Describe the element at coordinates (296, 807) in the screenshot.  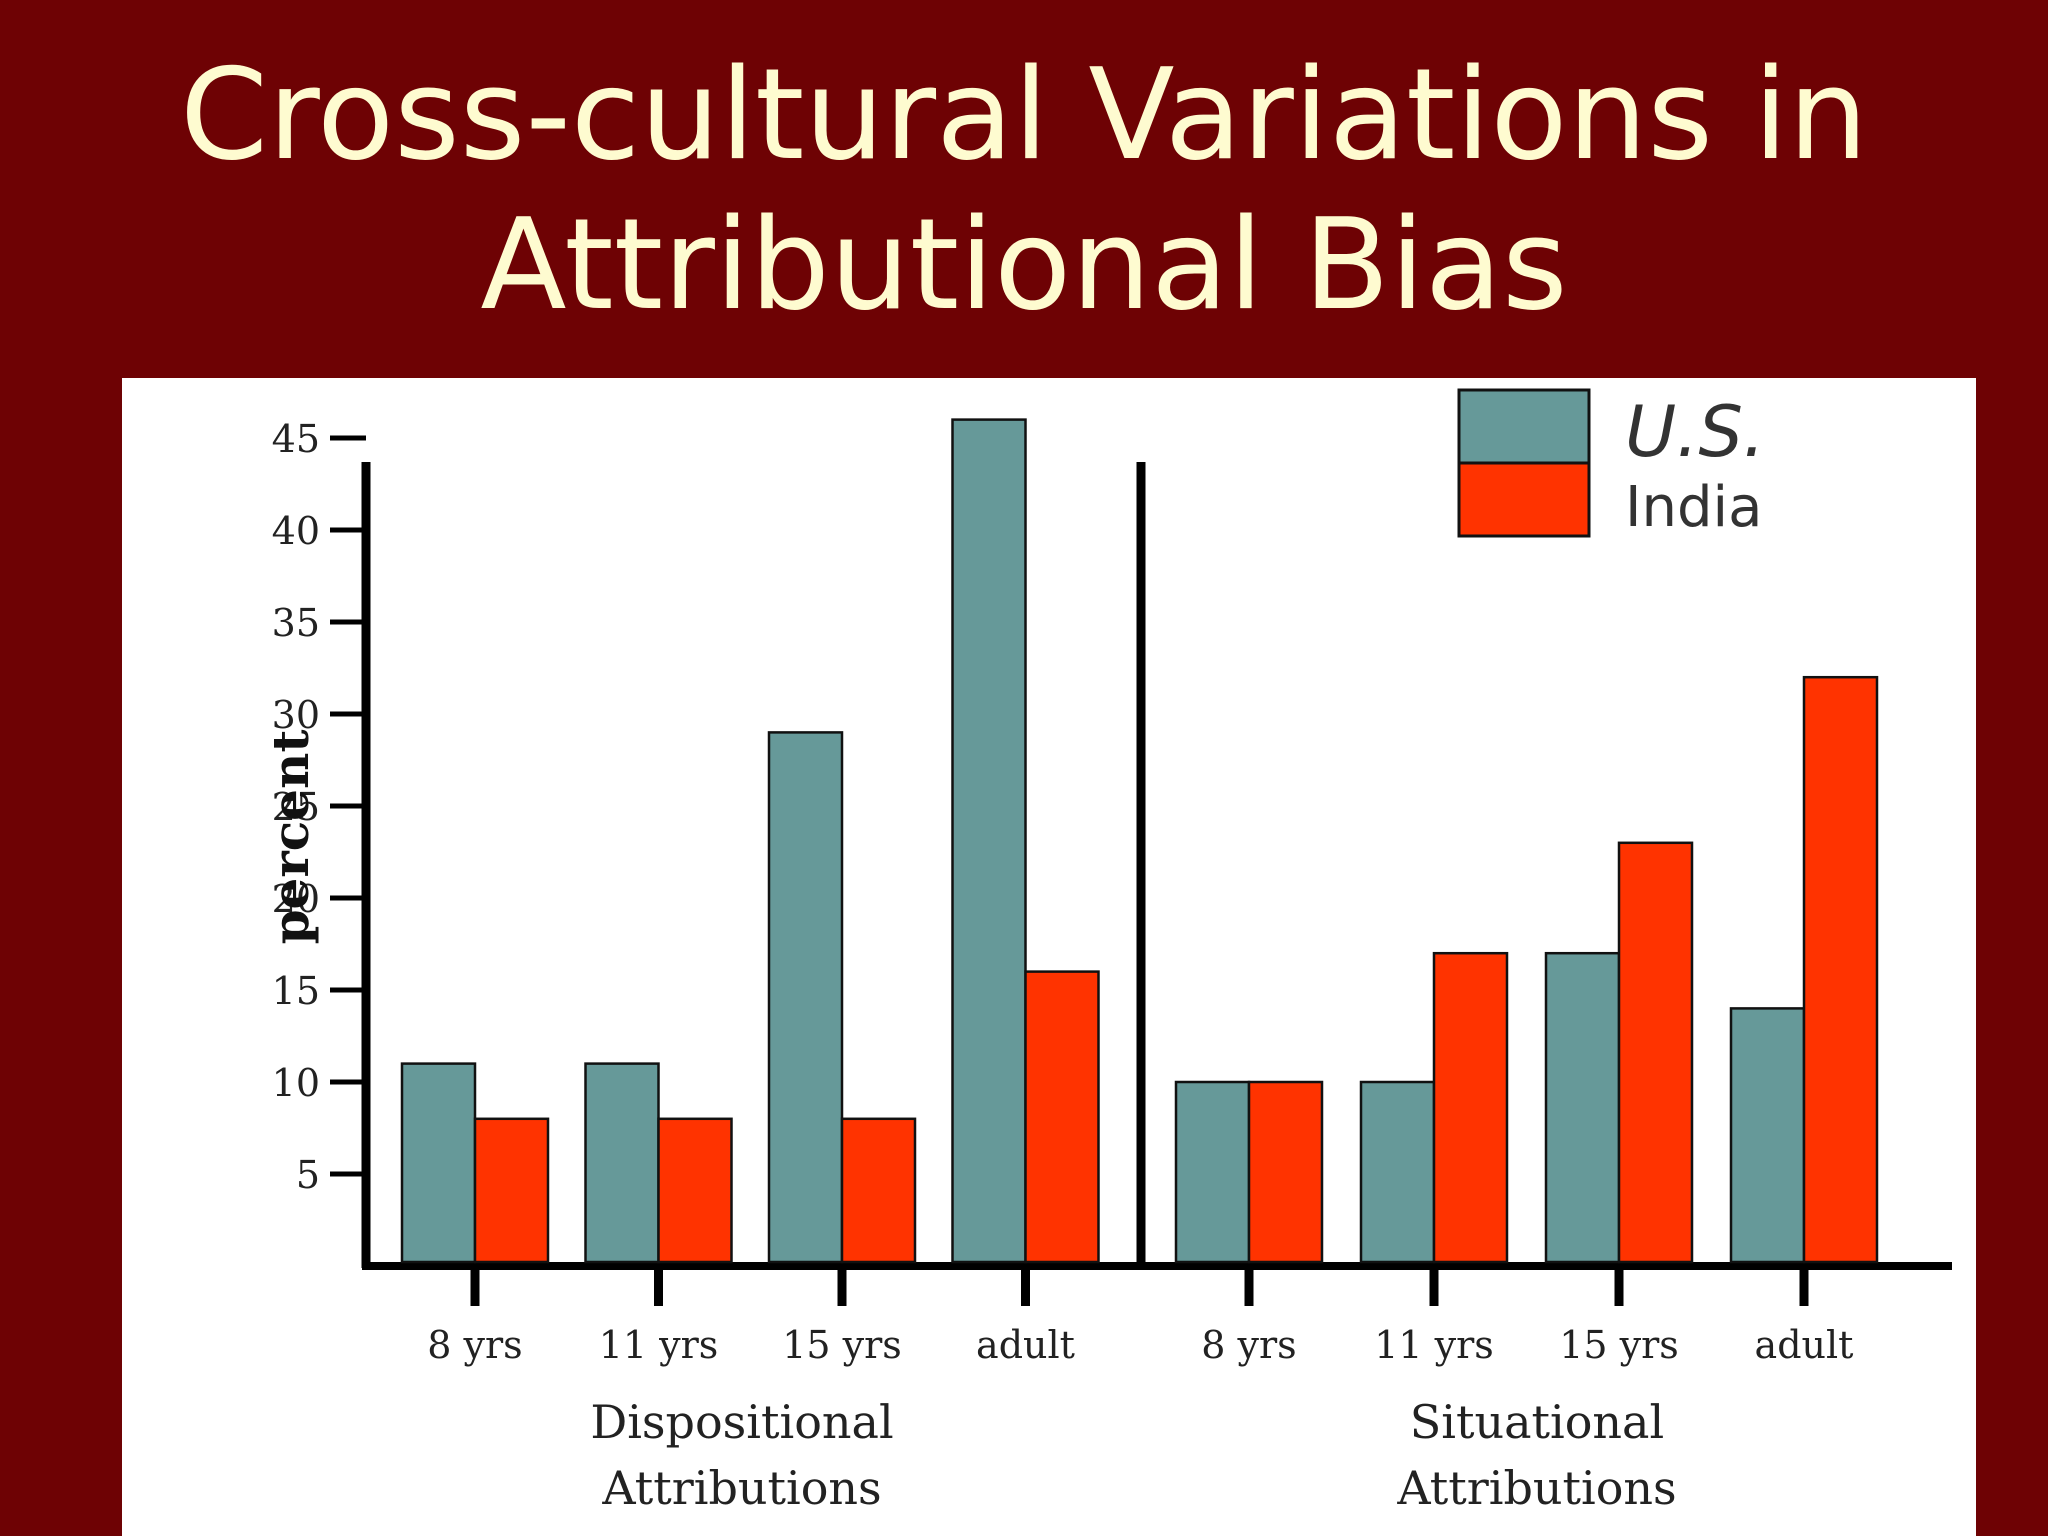
I see `y-tick-label: 25` at that location.